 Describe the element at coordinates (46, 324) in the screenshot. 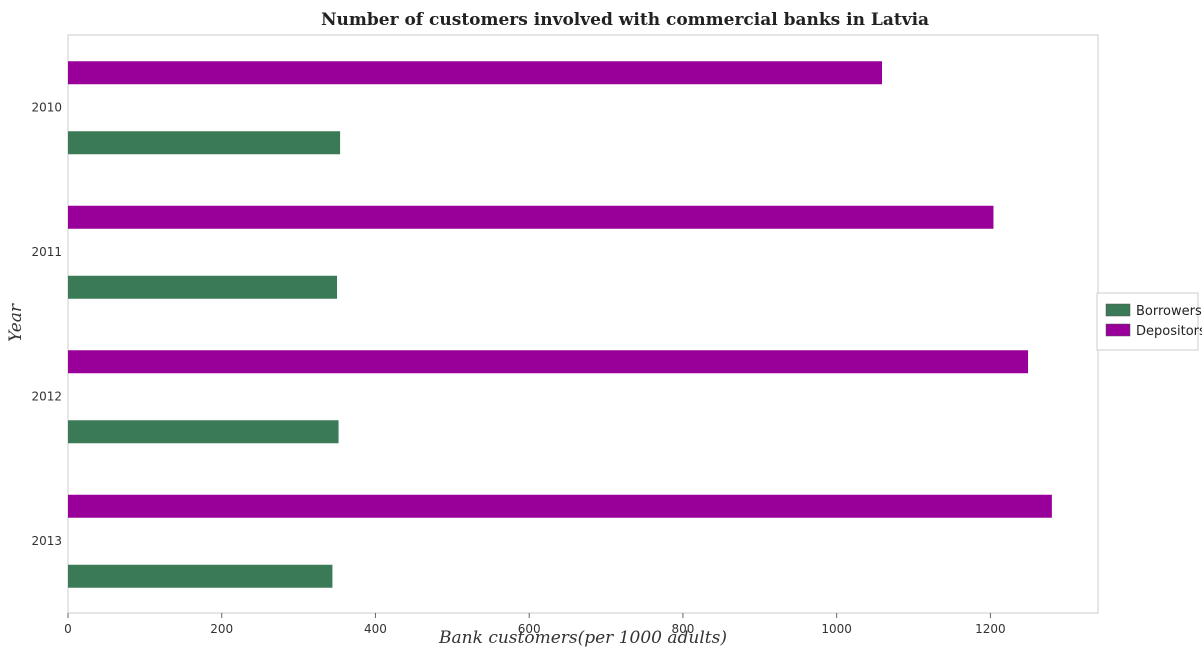

I see `y-ticks: 2010 2011 2012 2013` at that location.